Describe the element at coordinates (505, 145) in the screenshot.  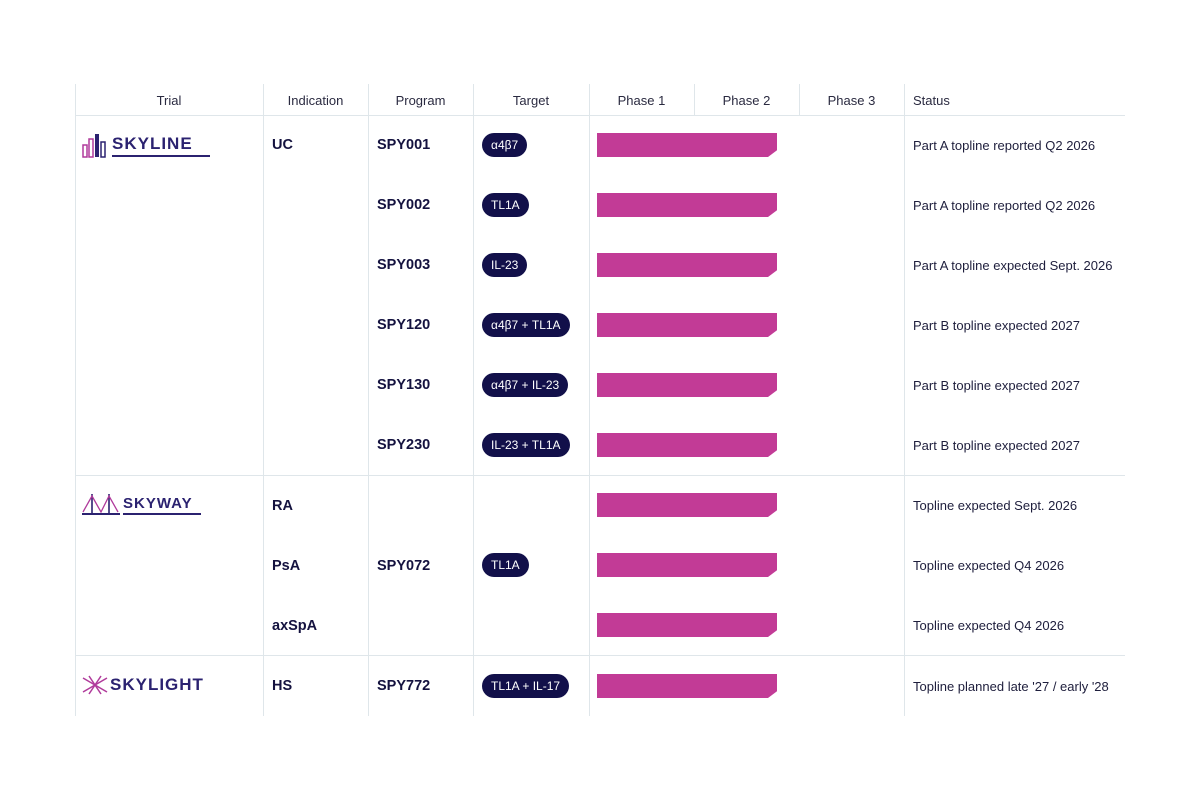
I see `target-pill: α4β7` at that location.